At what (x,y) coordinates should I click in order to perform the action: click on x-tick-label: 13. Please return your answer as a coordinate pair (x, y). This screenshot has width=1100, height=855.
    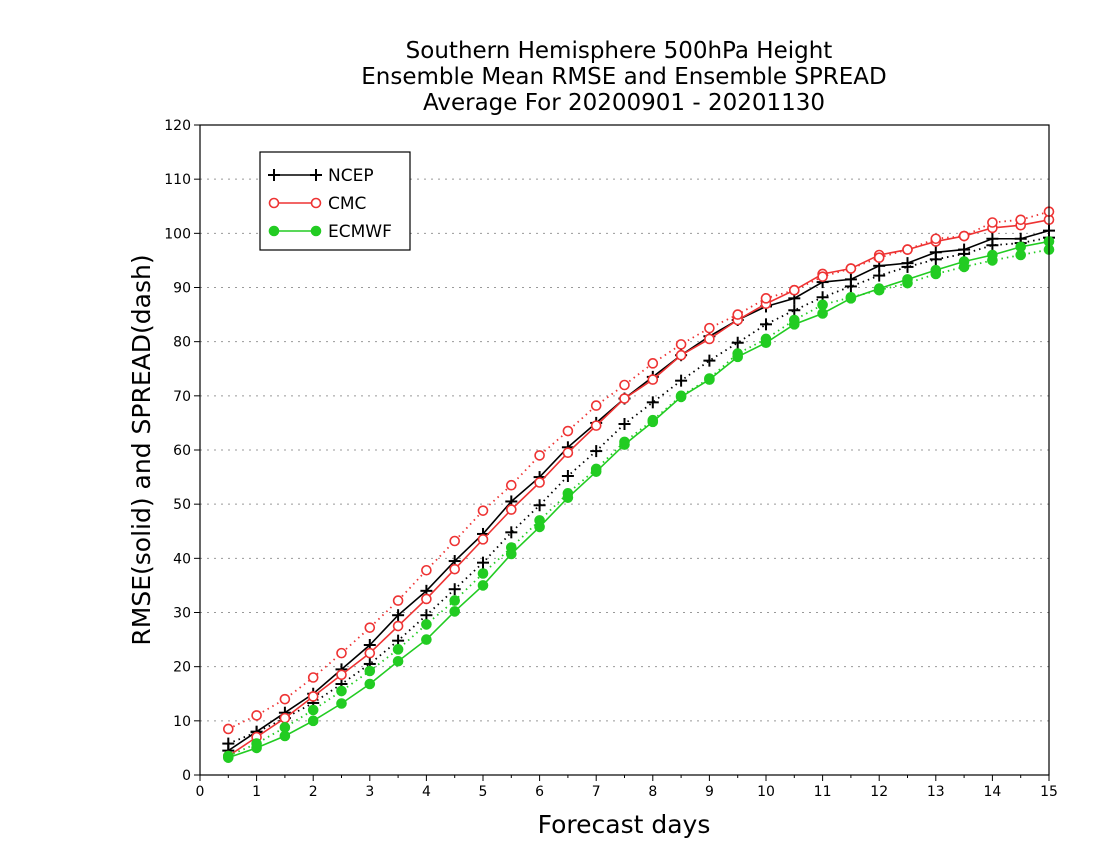
    Looking at the image, I should click on (936, 792).